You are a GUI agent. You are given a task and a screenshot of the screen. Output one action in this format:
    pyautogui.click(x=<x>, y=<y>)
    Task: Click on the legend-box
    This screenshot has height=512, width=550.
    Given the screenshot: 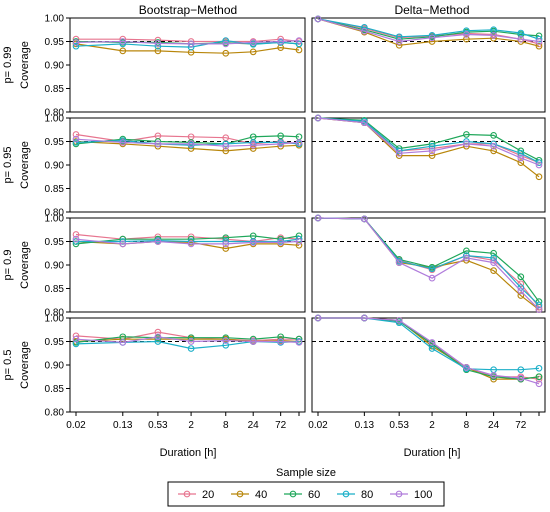 What is the action you would take?
    pyautogui.click(x=306, y=494)
    